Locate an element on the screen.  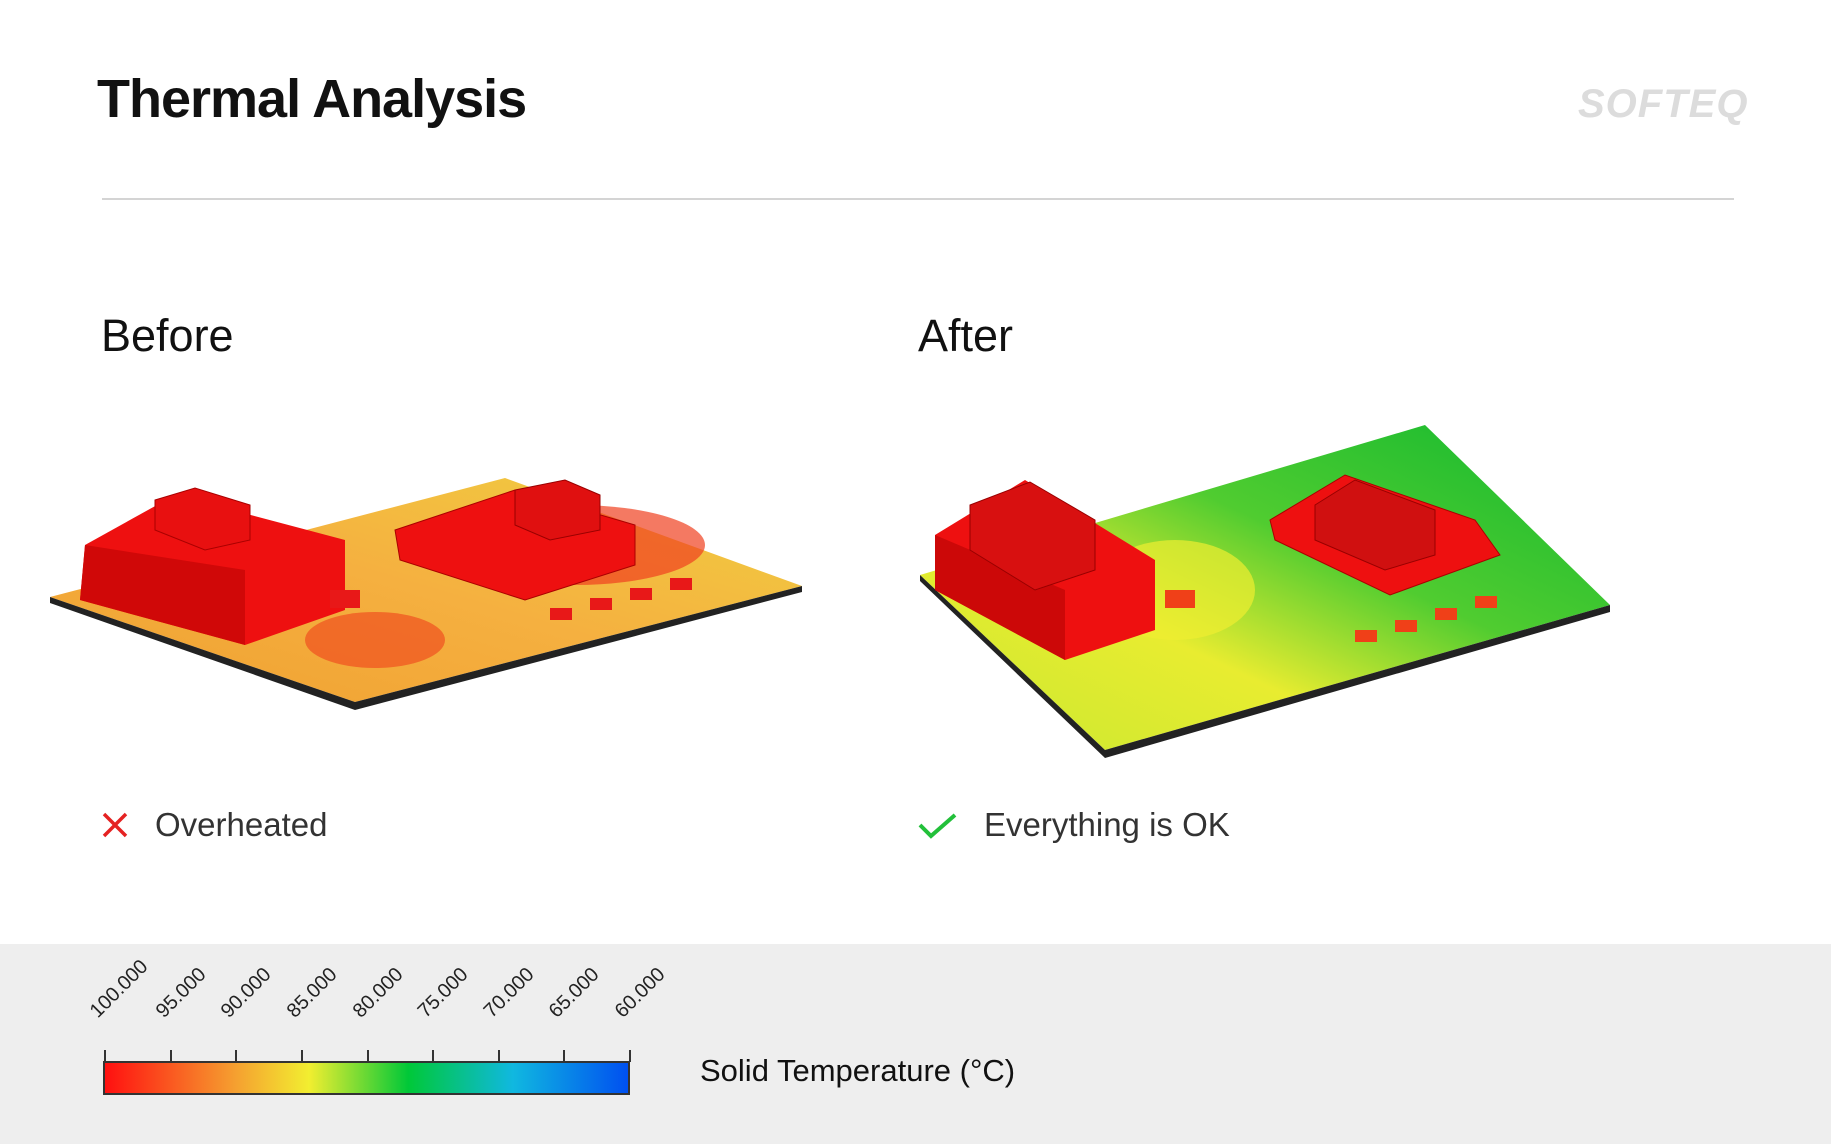
legend-label: Solid Temperature (°C) is located at coordinates (858, 1070).